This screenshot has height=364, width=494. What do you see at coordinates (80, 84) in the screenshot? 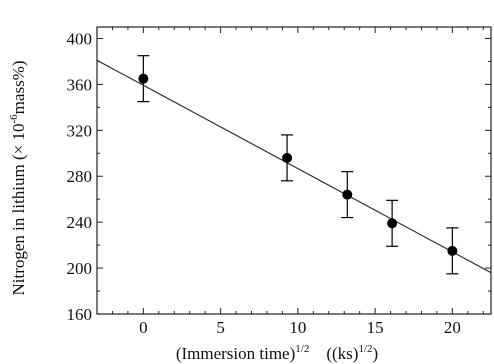
I see `y-tick-label: 360` at bounding box center [80, 84].